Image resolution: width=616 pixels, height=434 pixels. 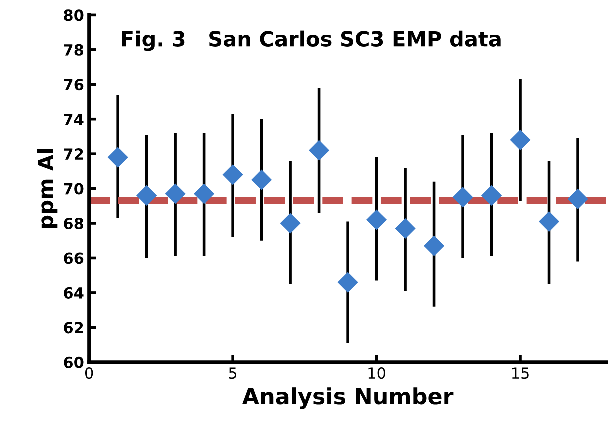 I want to click on y-tick-label: 70, so click(x=74, y=189).